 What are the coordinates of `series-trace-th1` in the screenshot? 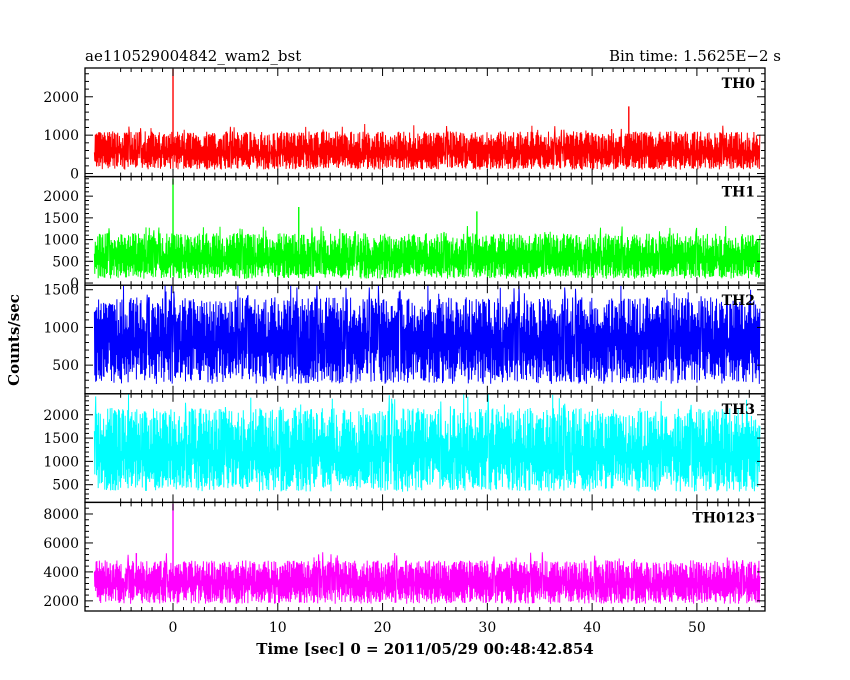 It's located at (427, 252).